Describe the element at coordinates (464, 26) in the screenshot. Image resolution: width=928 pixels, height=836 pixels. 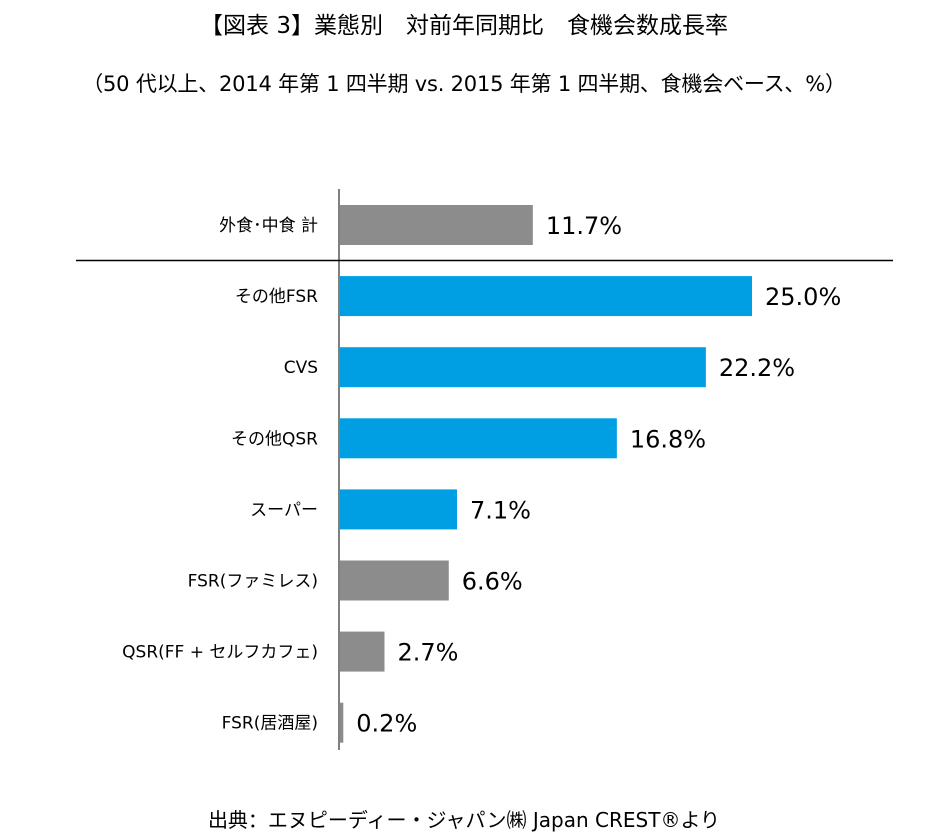
I see `chart-title: 【図表 3】業態別 対前年同期比 食機会数成長率` at that location.